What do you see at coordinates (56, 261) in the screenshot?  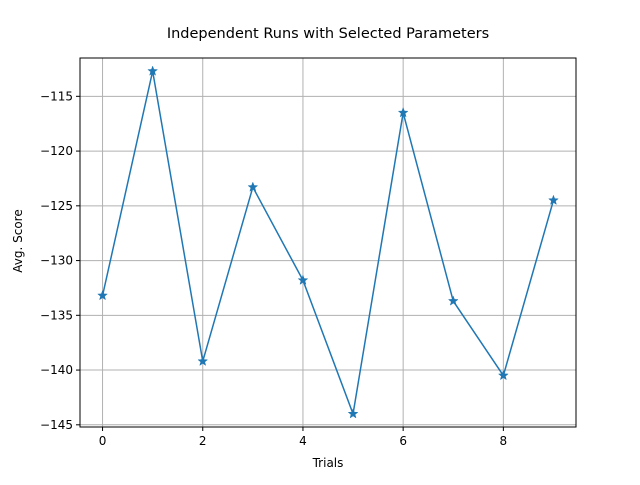 I see `y-tick-label: −130` at bounding box center [56, 261].